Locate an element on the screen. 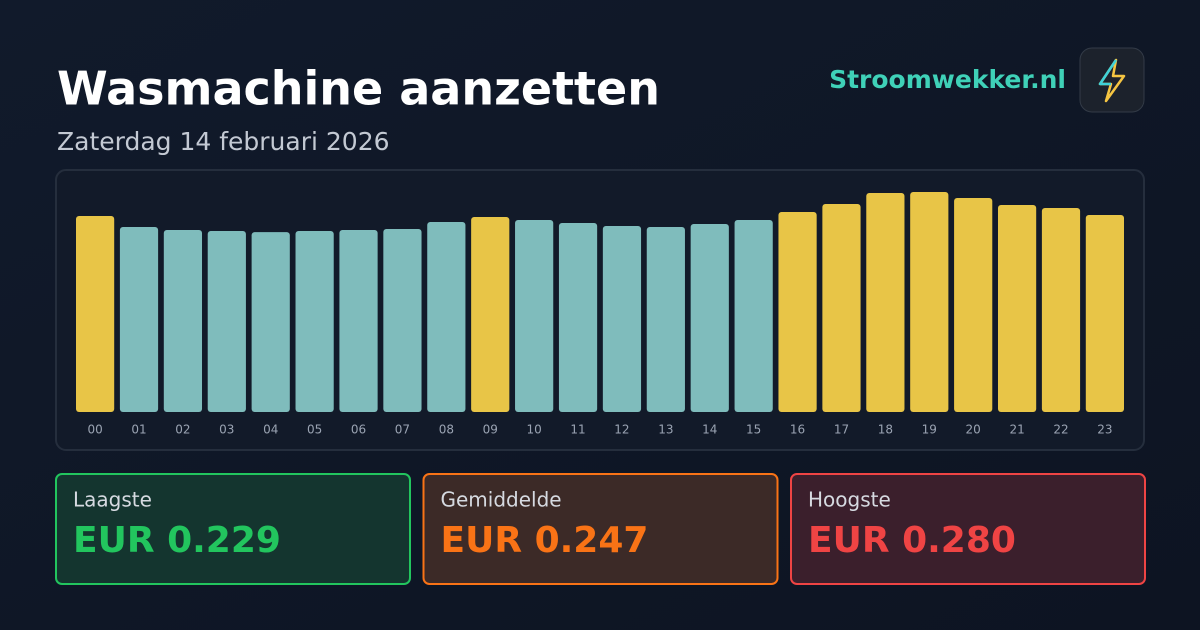 The width and height of the screenshot is (1200, 630). x-tick-label: 15 is located at coordinates (753, 430).